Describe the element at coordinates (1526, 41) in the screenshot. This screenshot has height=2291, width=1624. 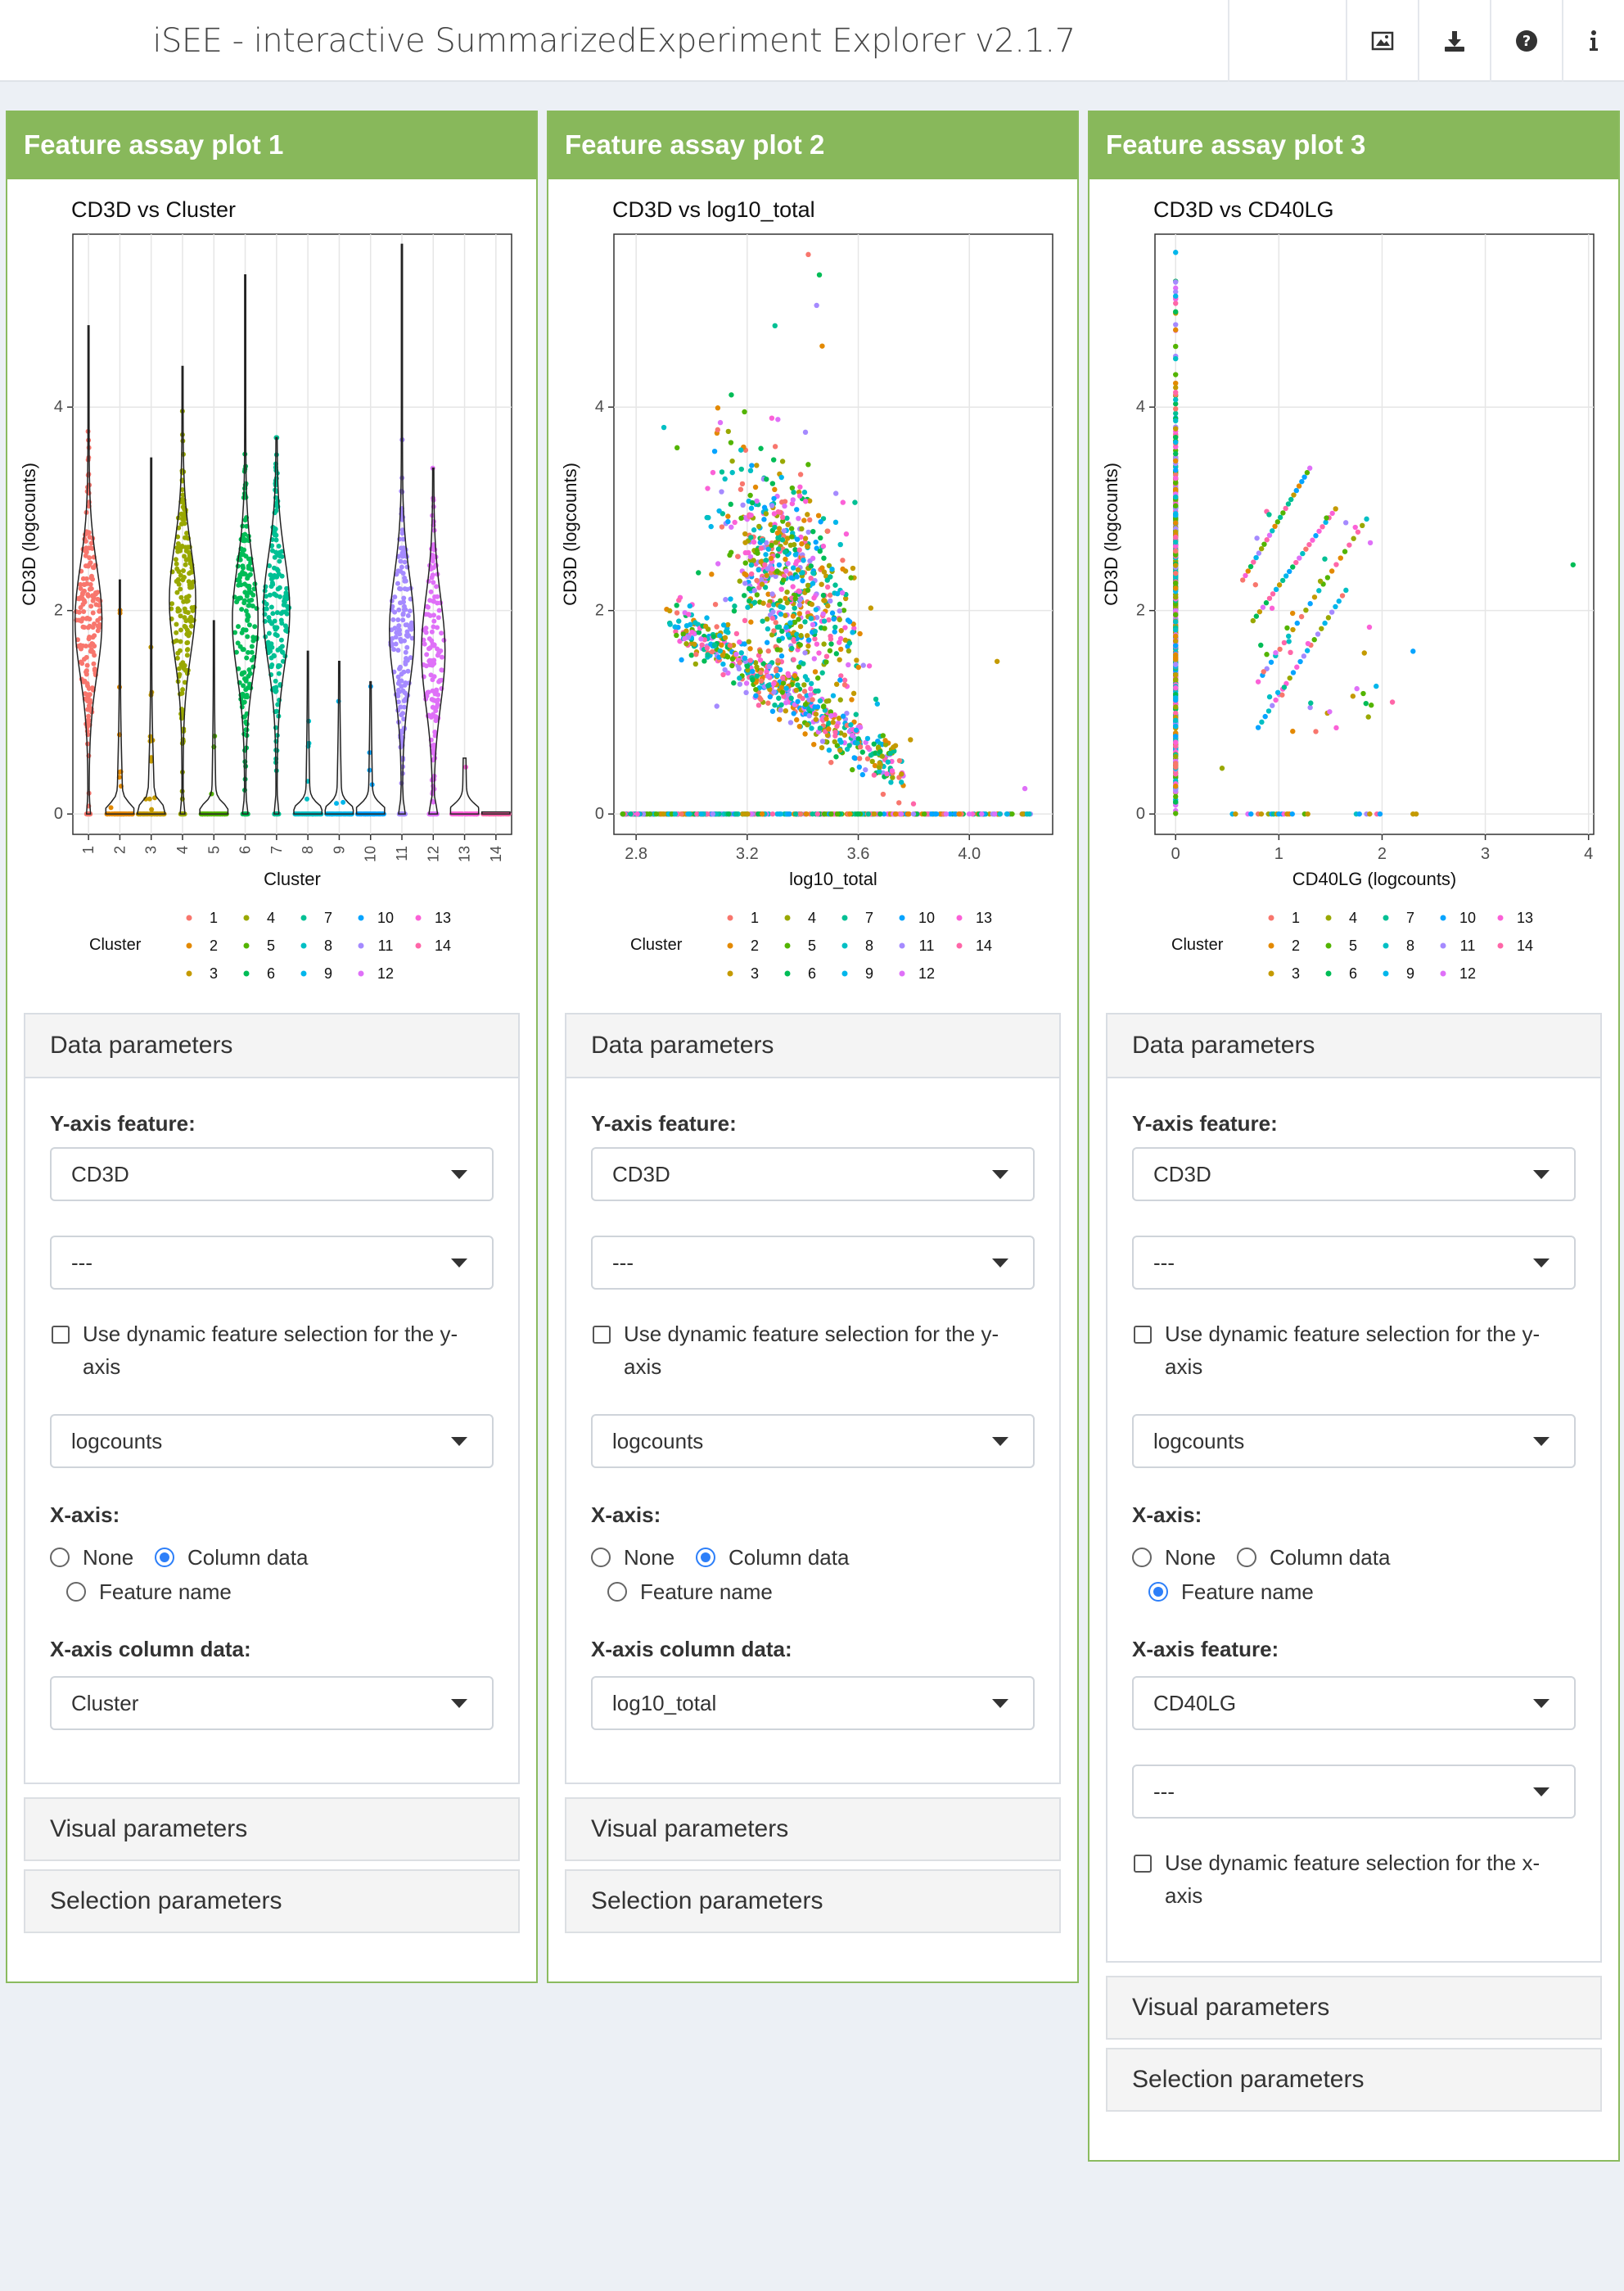
I see `question-icon: ?` at that location.